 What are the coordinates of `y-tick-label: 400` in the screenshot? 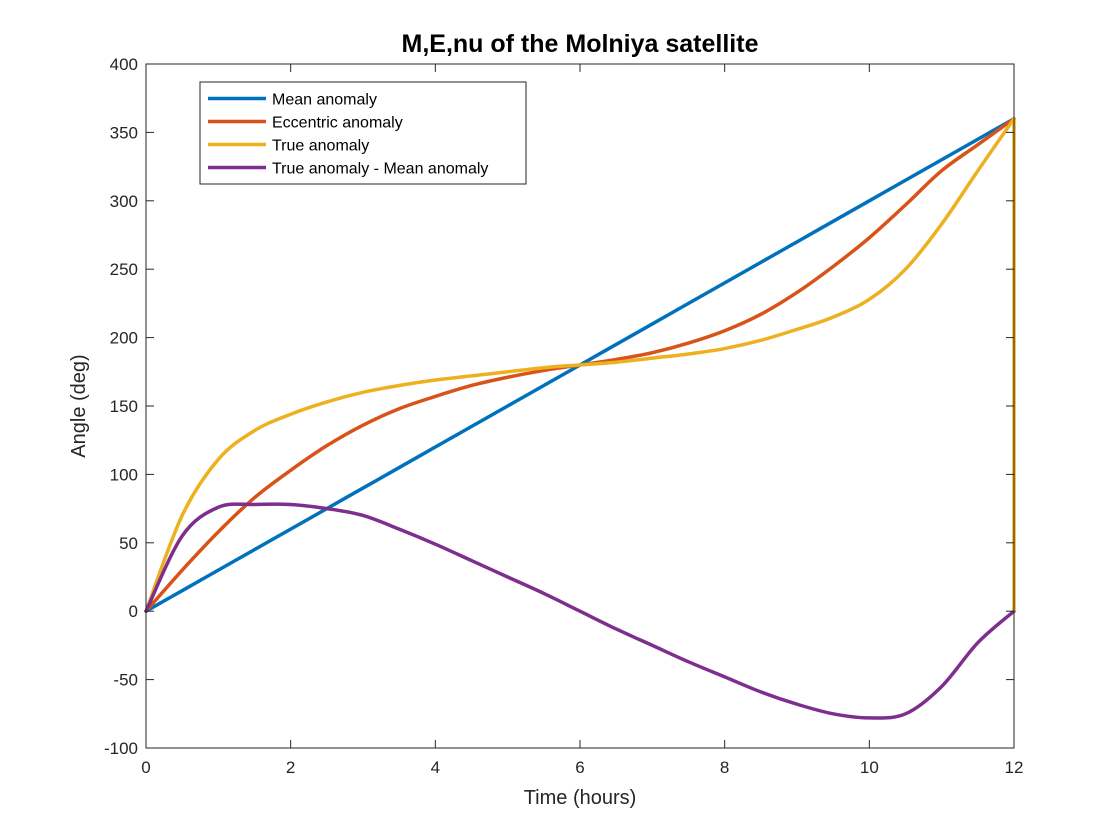 It's located at (124, 64).